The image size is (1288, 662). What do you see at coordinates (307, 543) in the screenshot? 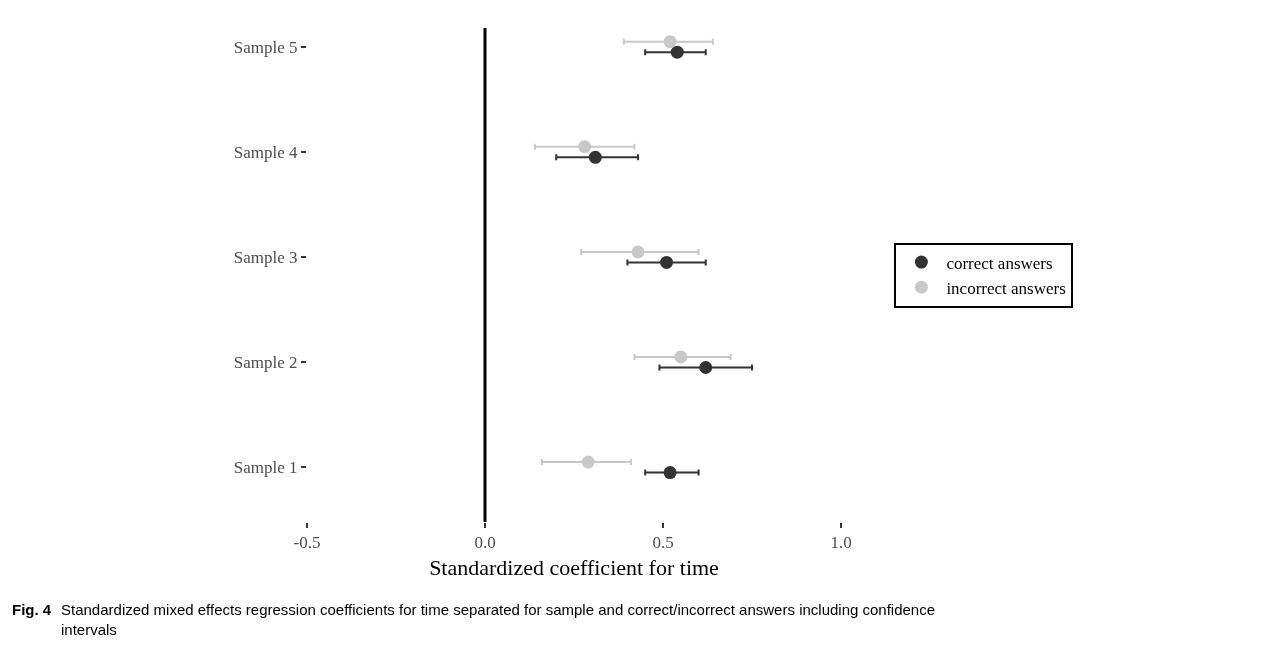
I see `x-tick-label: -0.5` at bounding box center [307, 543].